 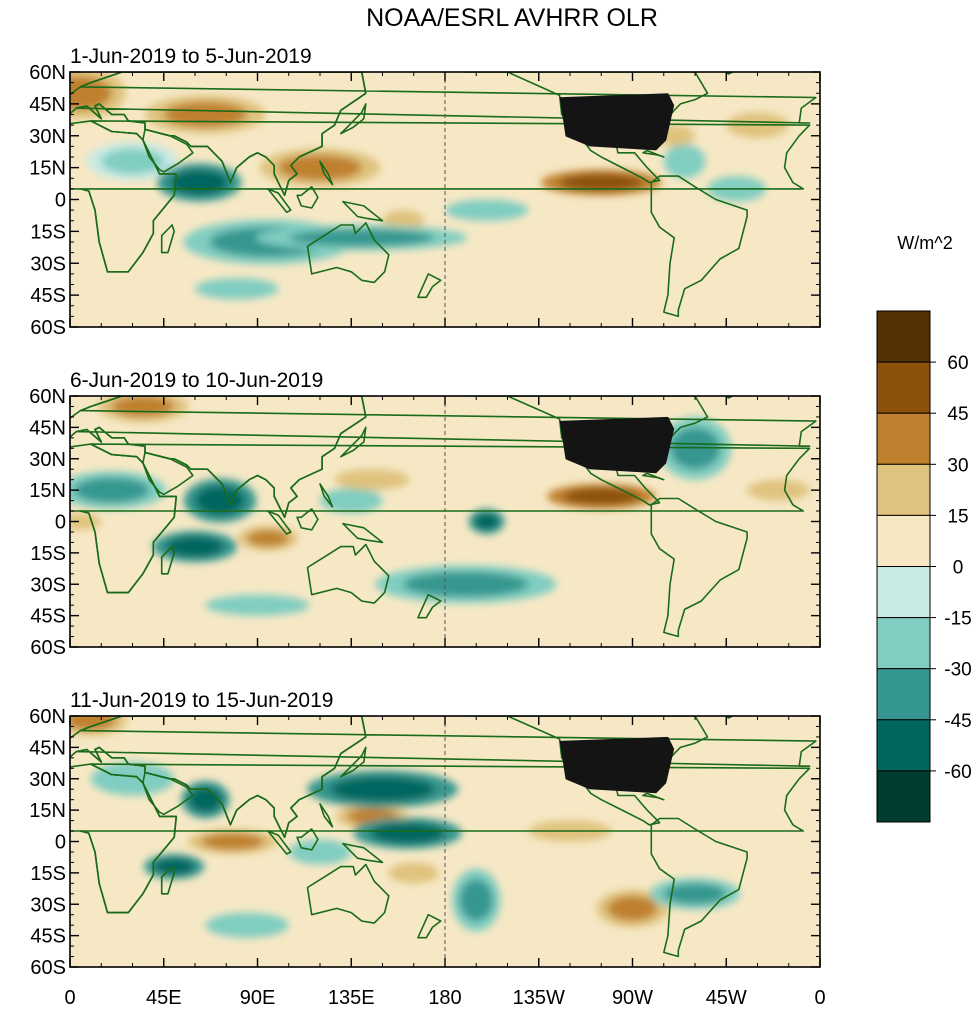 What do you see at coordinates (69, 998) in the screenshot?
I see `x-tick-label: 0` at bounding box center [69, 998].